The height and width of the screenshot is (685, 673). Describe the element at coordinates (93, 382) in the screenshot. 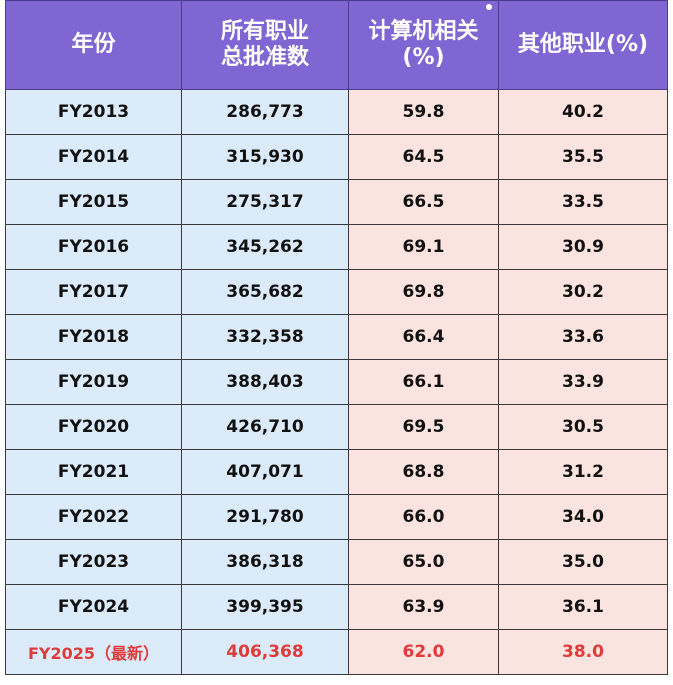

I see `year-cell: FY2019` at that location.